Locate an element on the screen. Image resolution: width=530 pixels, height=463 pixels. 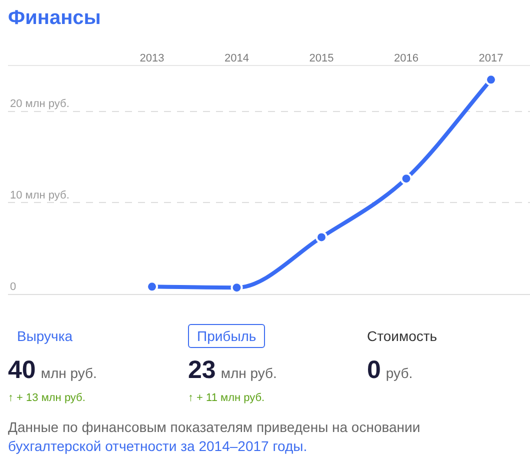
x-tick-label: 2014 is located at coordinates (236, 58).